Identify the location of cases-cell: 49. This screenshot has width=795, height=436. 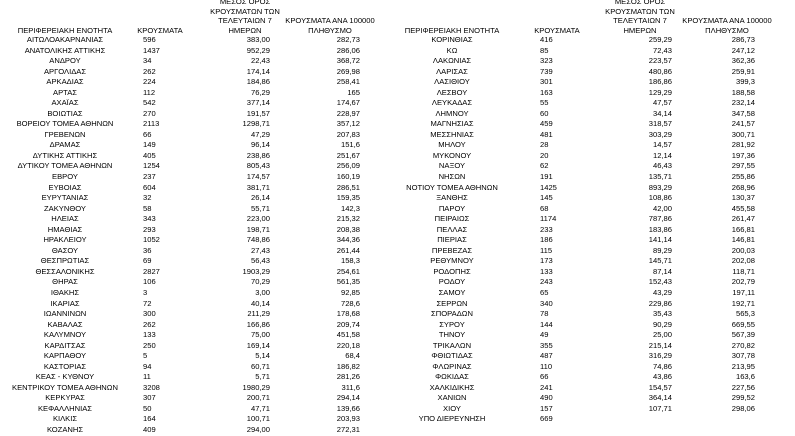
(544, 335).